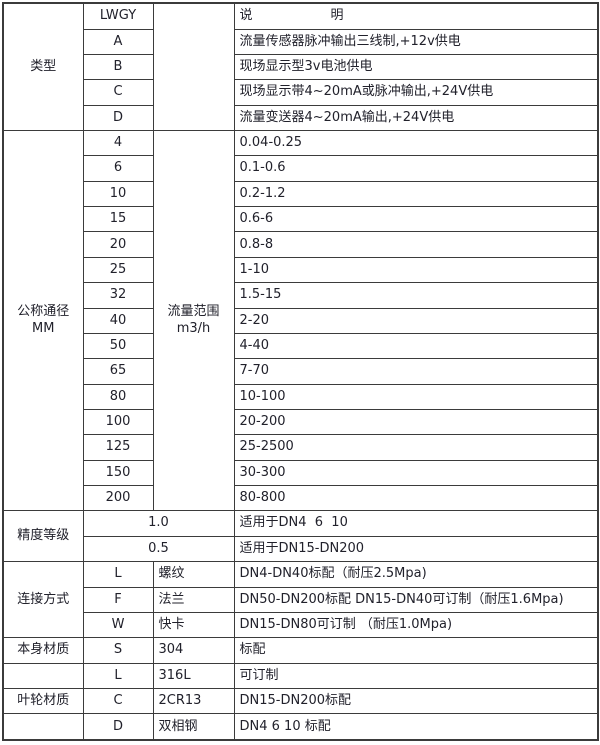 This screenshot has height=745, width=600. What do you see at coordinates (416, 447) in the screenshot?
I see `flow-range: 25-2500` at bounding box center [416, 447].